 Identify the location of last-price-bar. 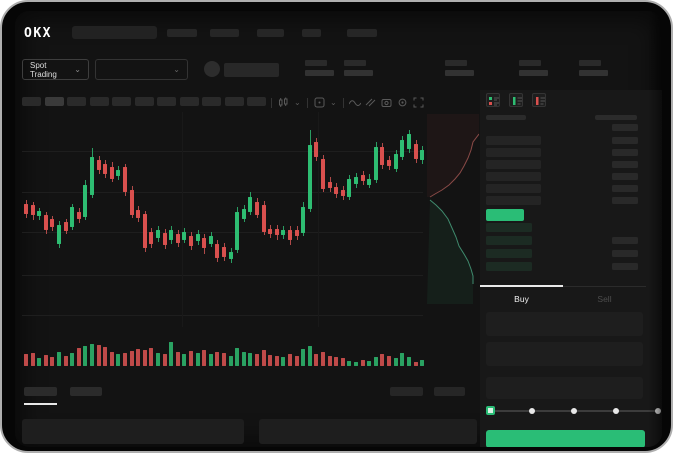
(505, 215).